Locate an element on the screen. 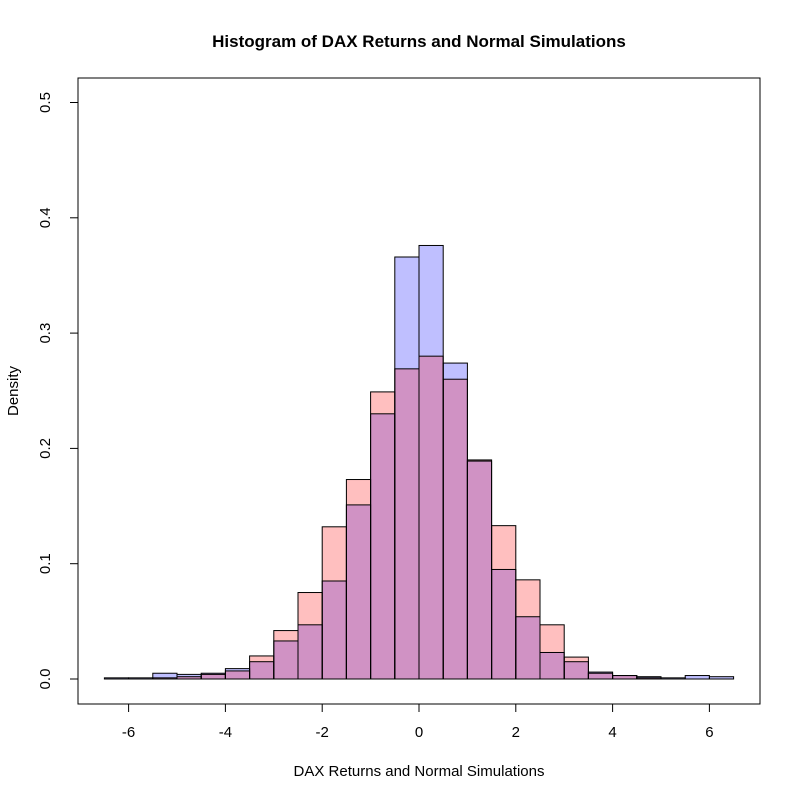  x-tick-label: 6 is located at coordinates (709, 732).